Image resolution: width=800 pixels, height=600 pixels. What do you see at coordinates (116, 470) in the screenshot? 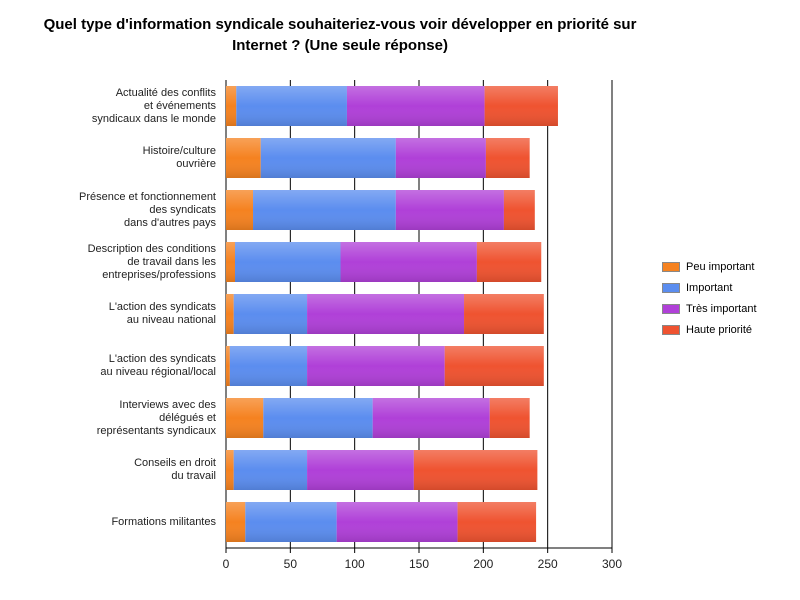
I see `category-label: Conseils en droit du travail` at bounding box center [116, 470].